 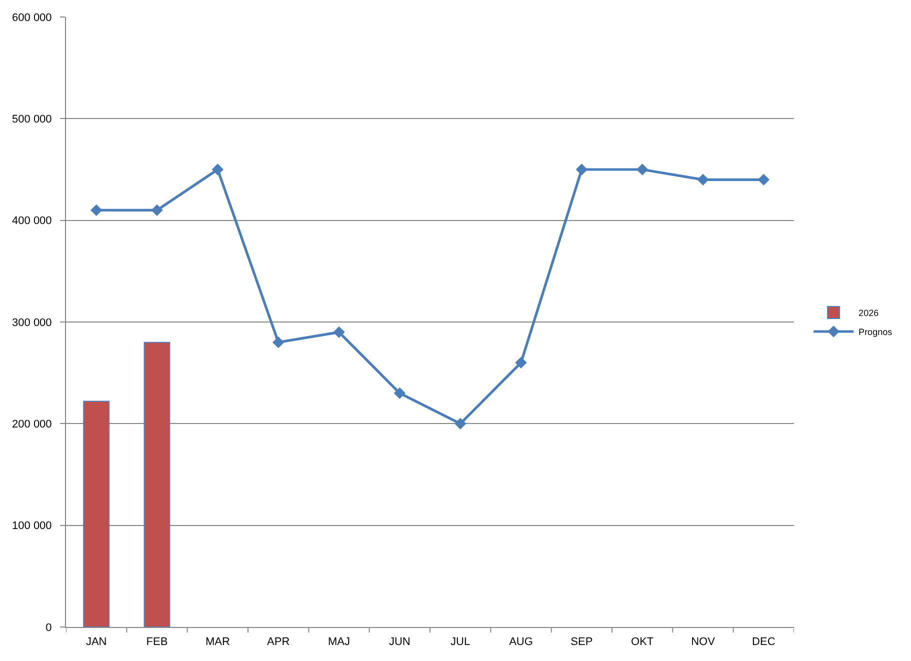 What do you see at coordinates (868, 313) in the screenshot?
I see `legend-label: 2026` at bounding box center [868, 313].